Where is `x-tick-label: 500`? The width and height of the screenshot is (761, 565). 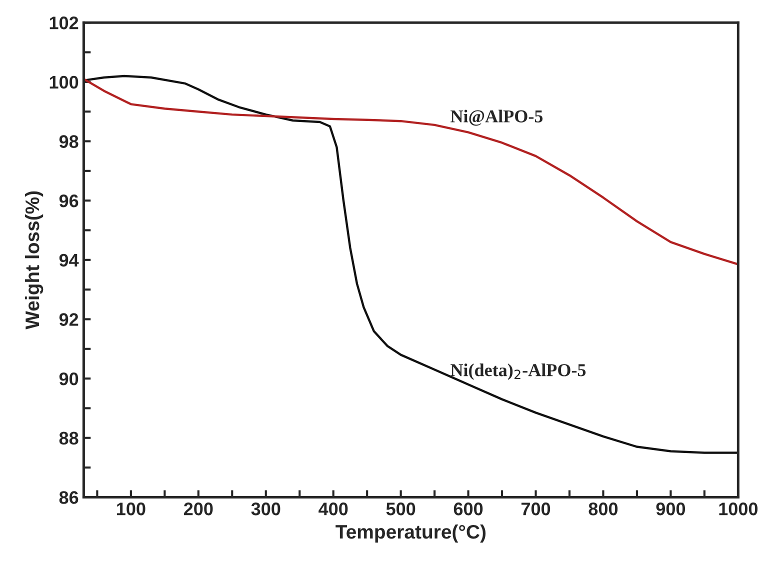 x-tick-label: 500 is located at coordinates (401, 509).